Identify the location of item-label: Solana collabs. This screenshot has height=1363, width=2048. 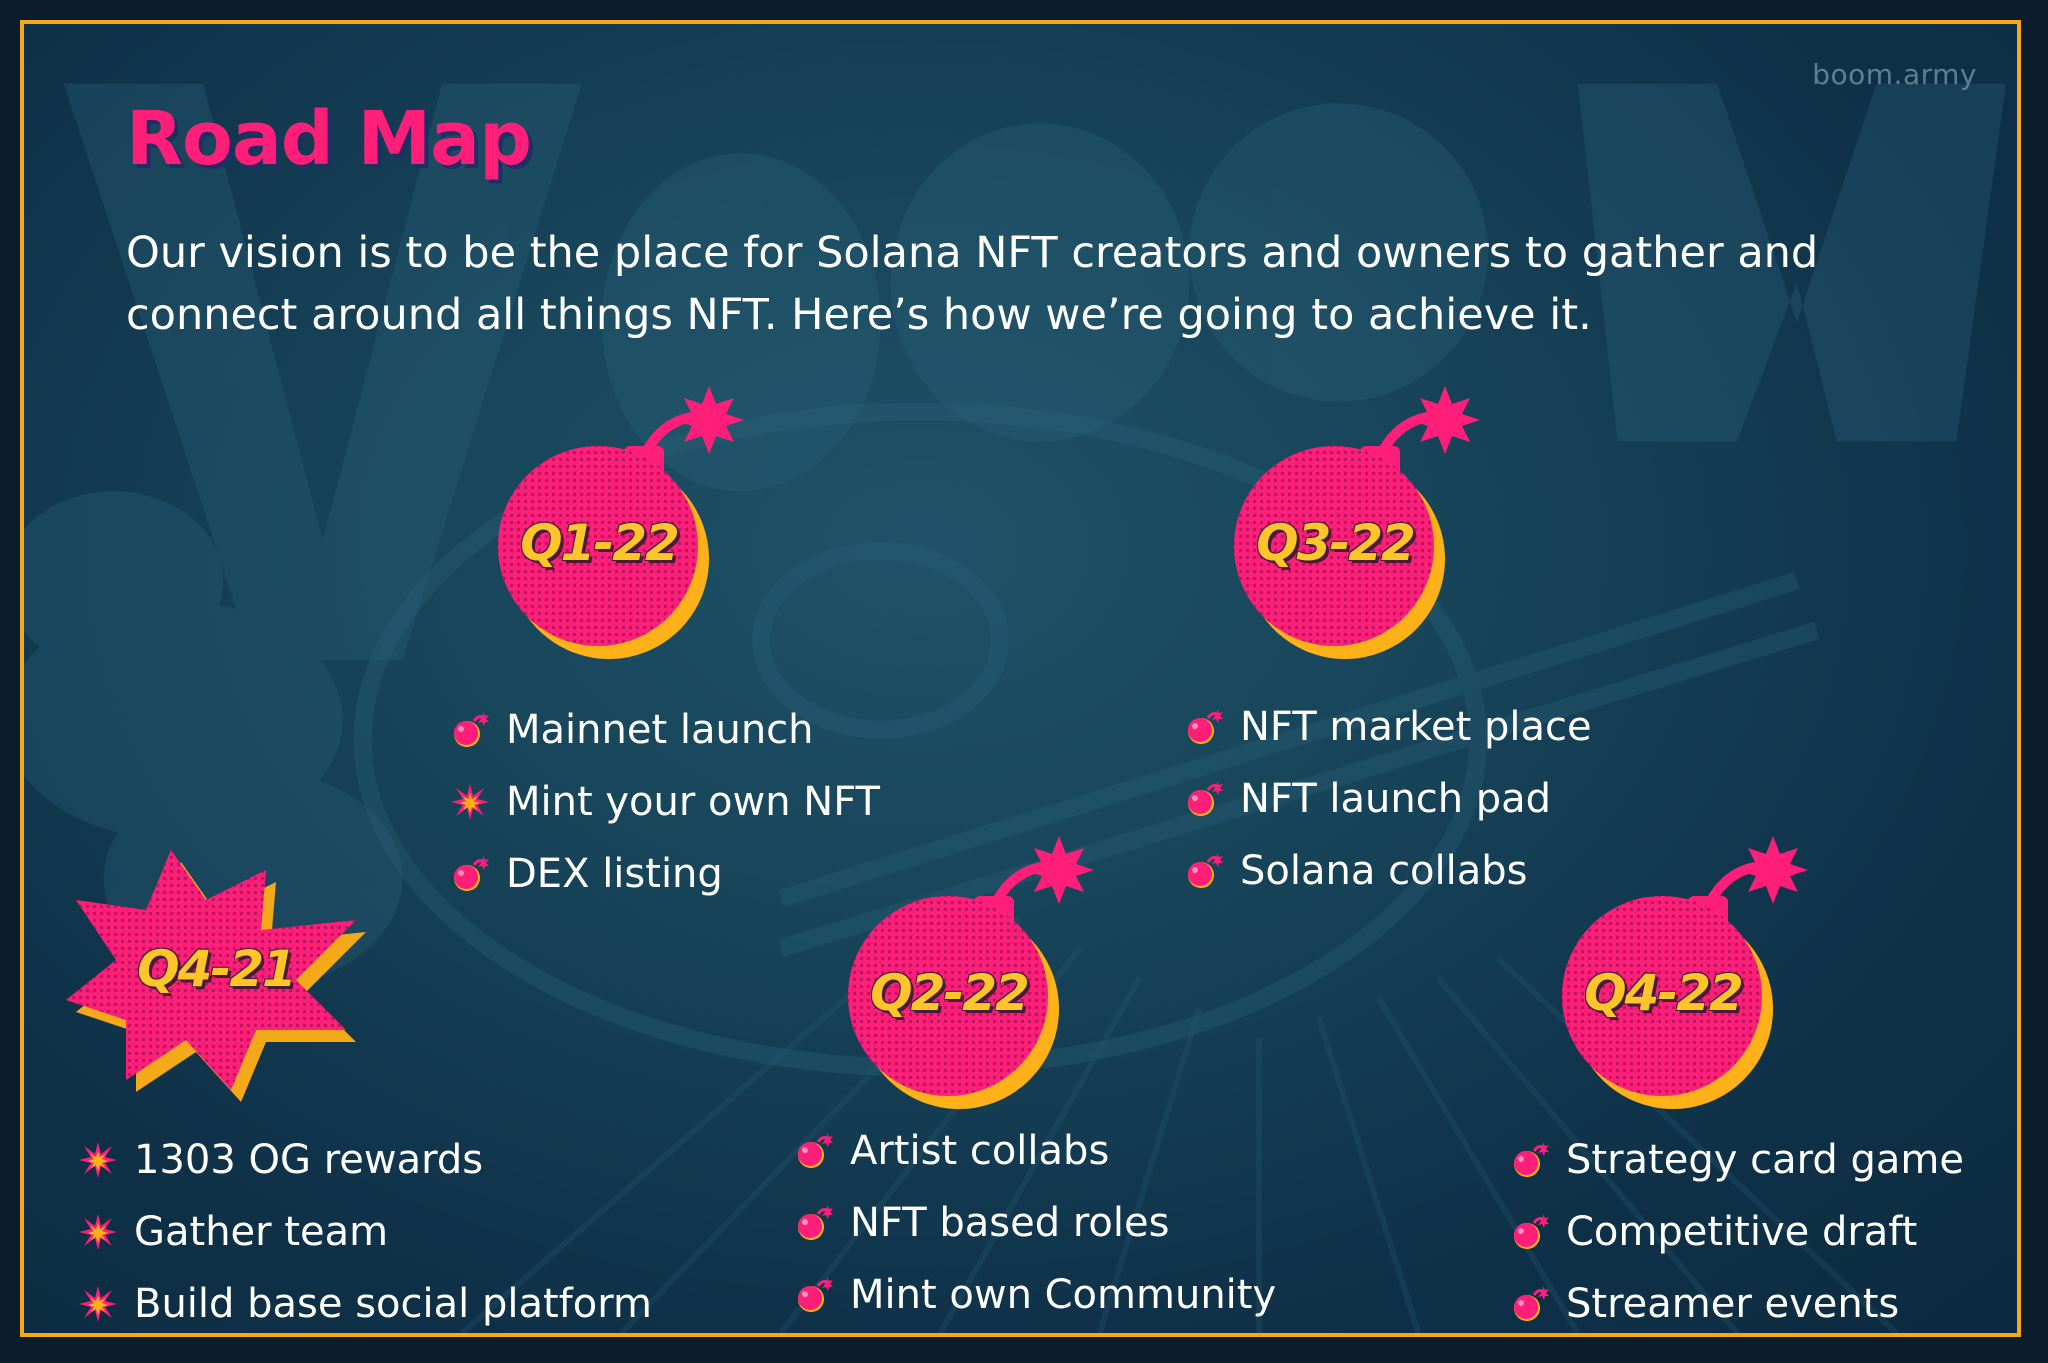
(1384, 871).